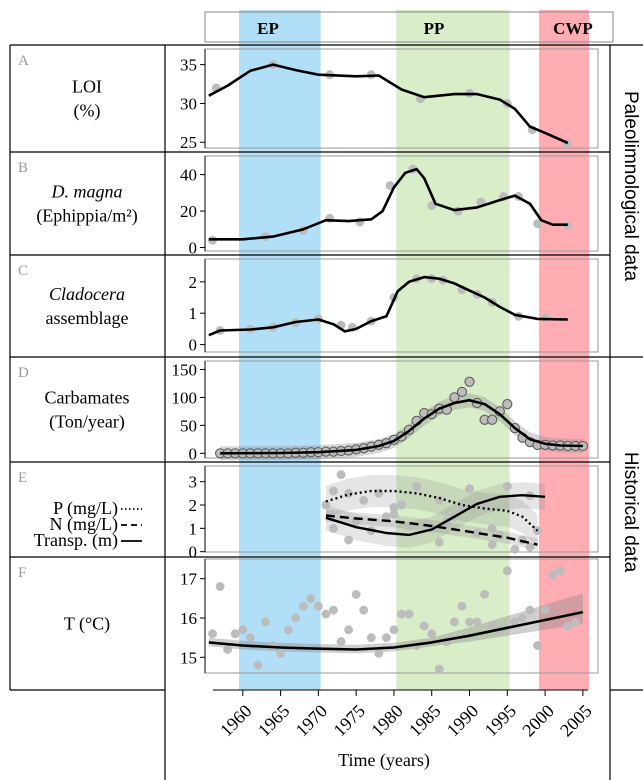 The image size is (643, 780). What do you see at coordinates (188, 657) in the screenshot?
I see `y-tick-label: 15` at bounding box center [188, 657].